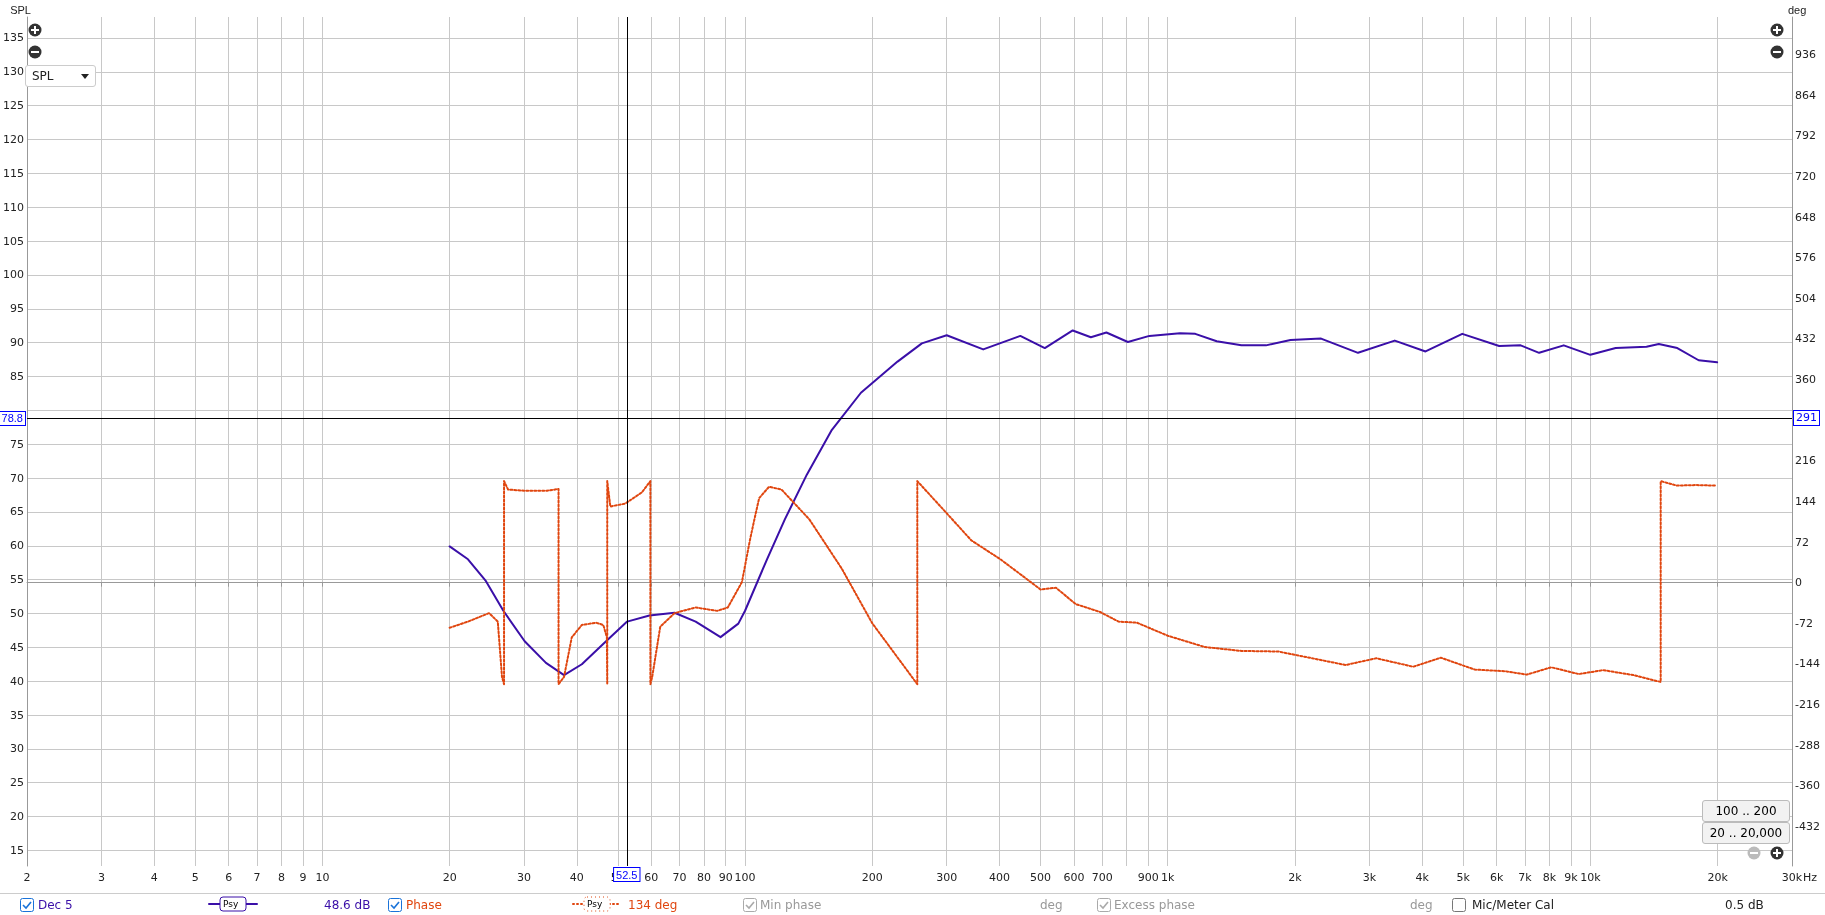  I want to click on y2-tick-label: -72, so click(1804, 623).